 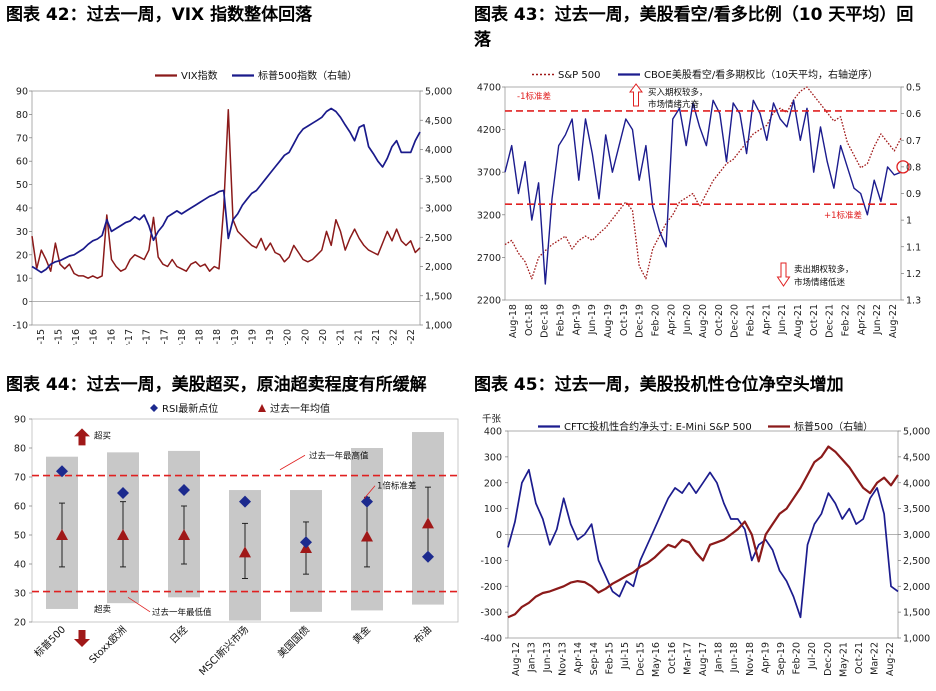 I want to click on annotation-bullish-2: 市场情绪亢奋, so click(x=674, y=104).